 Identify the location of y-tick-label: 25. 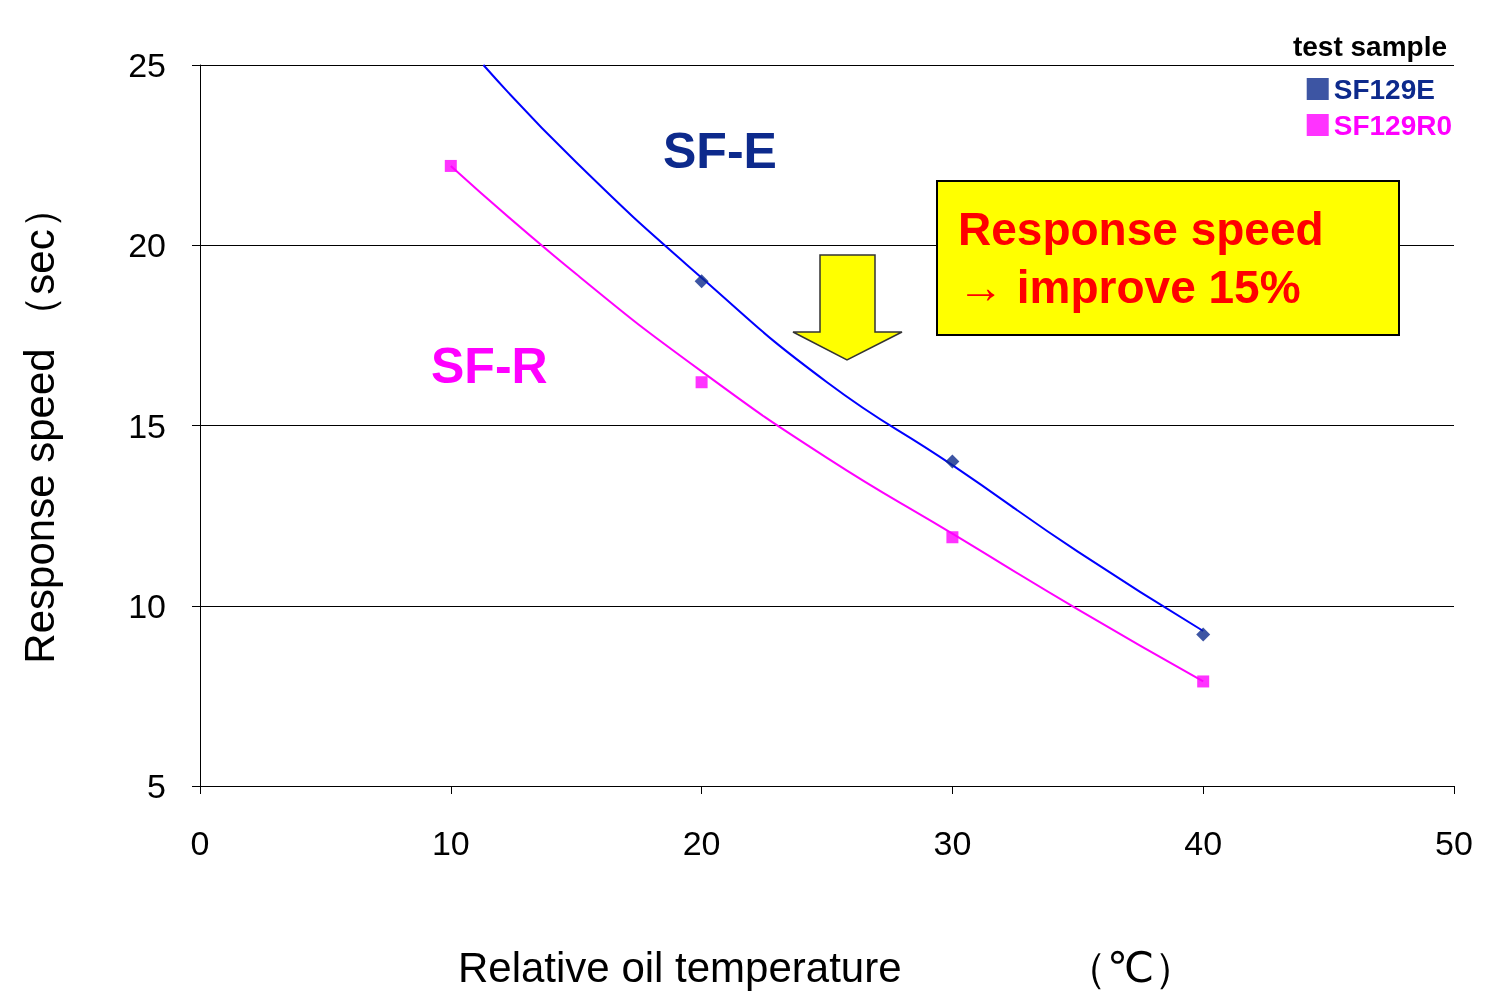
(147, 65).